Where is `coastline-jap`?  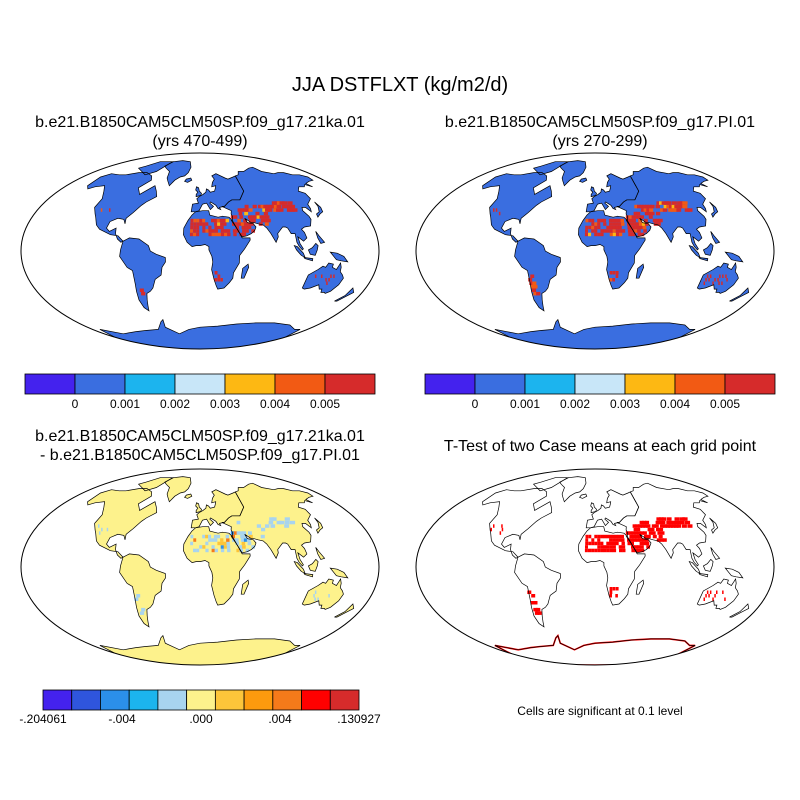 coastline-jap is located at coordinates (714, 525).